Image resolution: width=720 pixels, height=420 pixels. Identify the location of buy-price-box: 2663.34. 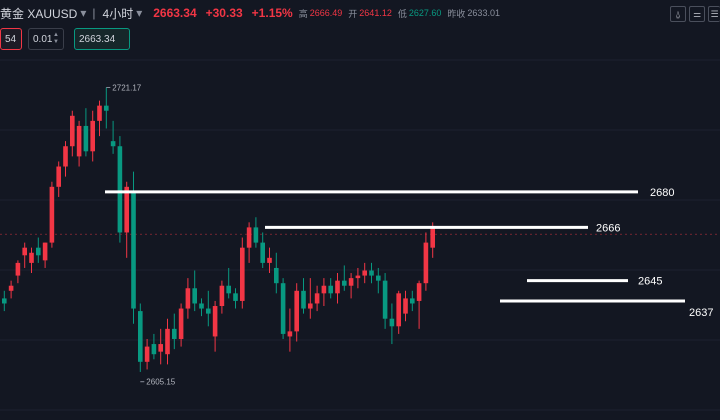
(102, 39).